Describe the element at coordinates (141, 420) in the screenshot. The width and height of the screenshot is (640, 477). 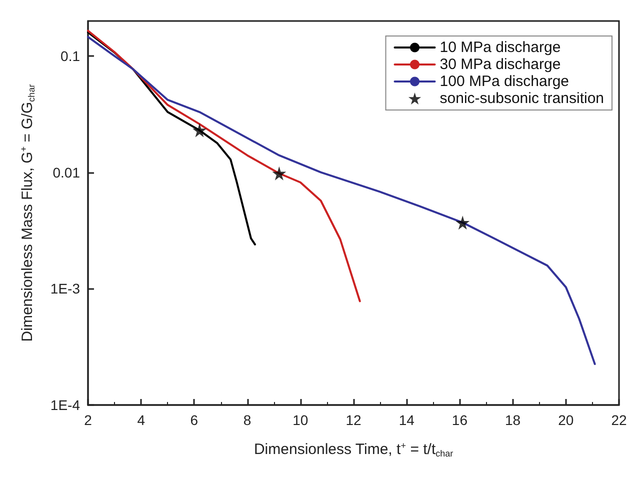
I see `x-tick-label: 4` at that location.